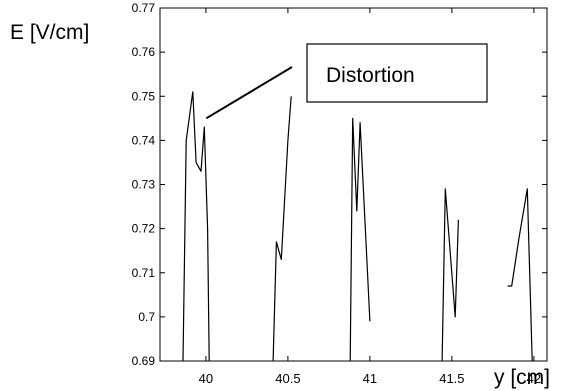 The image size is (570, 391). What do you see at coordinates (144, 8) in the screenshot?
I see `y-tick-label: 0.77` at bounding box center [144, 8].